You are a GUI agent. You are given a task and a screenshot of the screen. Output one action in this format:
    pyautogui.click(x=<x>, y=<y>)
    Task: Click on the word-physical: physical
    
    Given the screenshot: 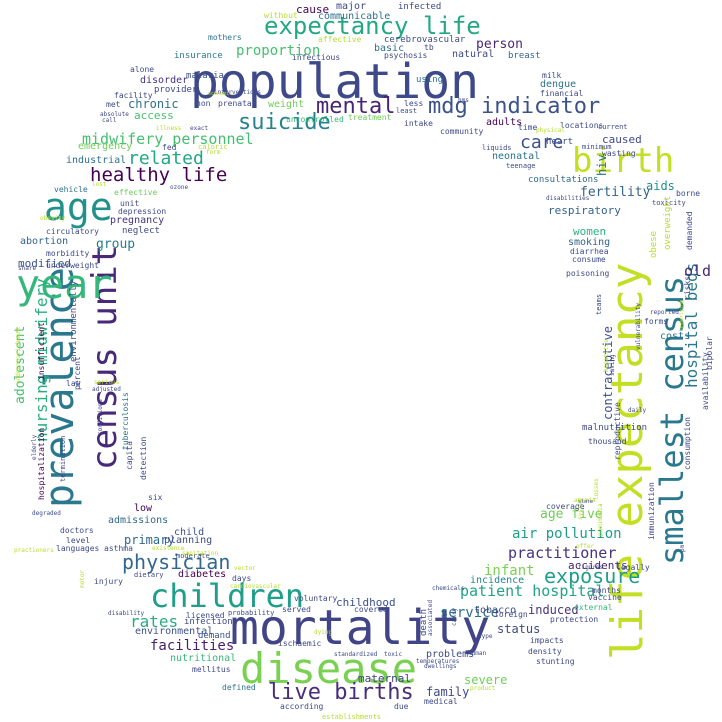 What is the action you would take?
    pyautogui.click(x=550, y=130)
    